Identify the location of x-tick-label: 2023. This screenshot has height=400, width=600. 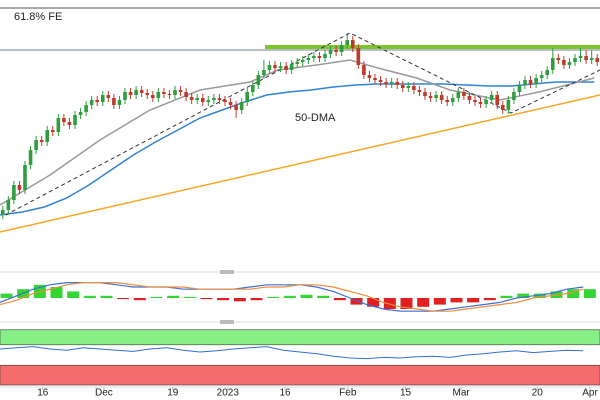
(228, 393).